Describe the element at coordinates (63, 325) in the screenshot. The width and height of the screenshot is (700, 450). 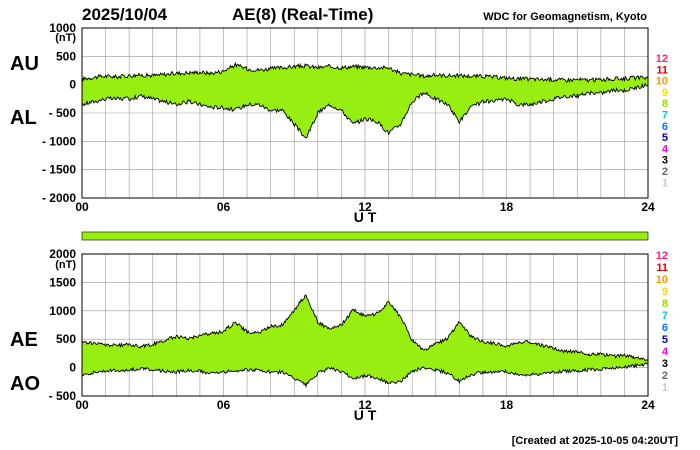
I see `ae-ao-y-tick-labels: 2000 1500 1000 500 0 - 500` at that location.